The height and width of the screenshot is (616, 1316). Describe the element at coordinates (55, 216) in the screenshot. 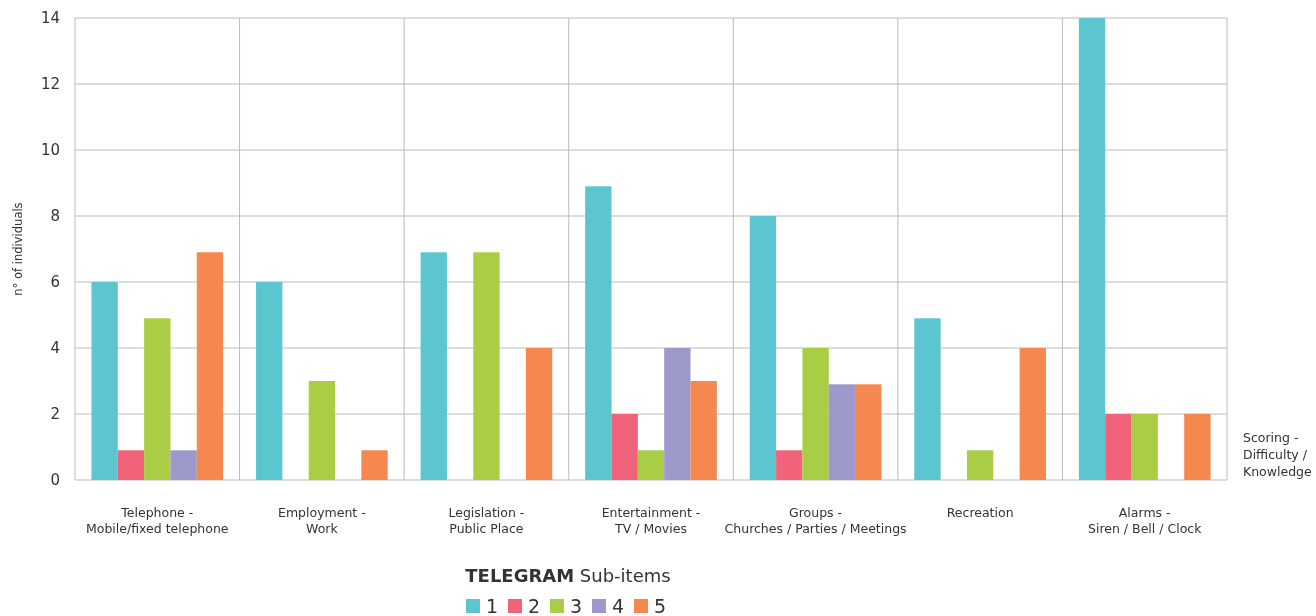

I see `y-tick-label: 8` at that location.